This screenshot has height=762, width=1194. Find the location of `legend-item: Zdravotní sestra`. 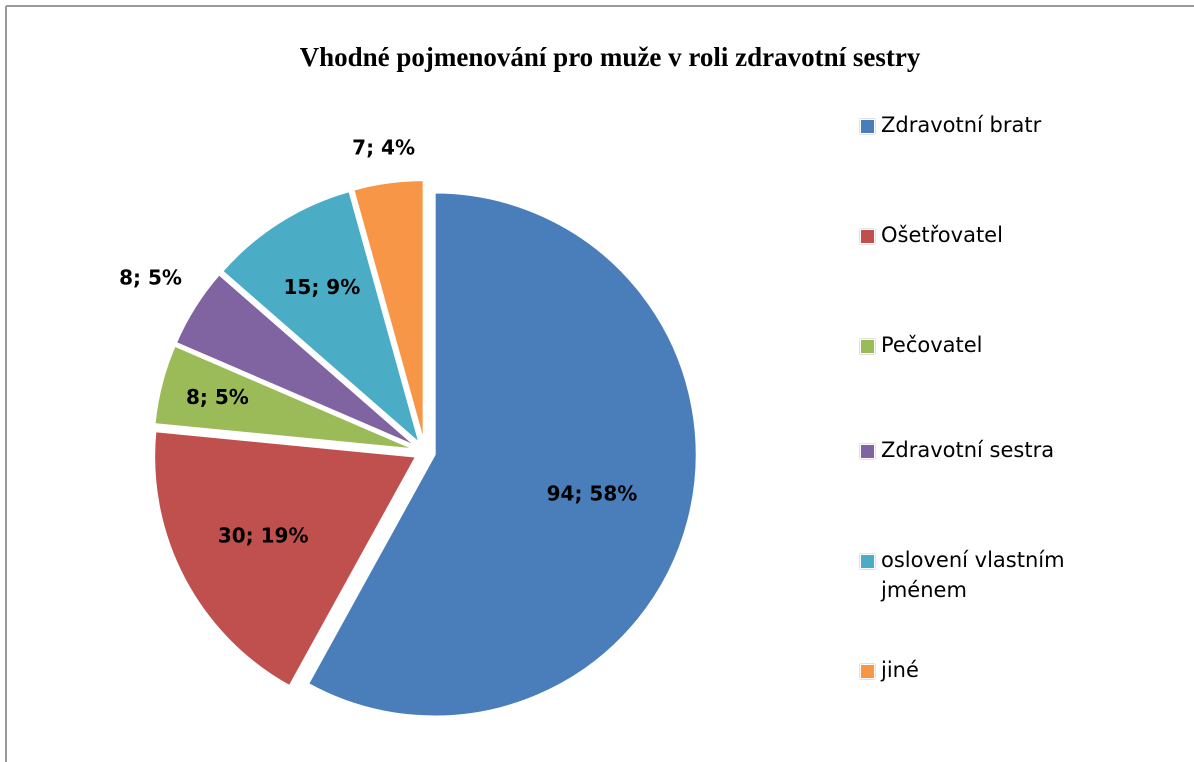

legend-item: Zdravotní sestra is located at coordinates (990, 450).